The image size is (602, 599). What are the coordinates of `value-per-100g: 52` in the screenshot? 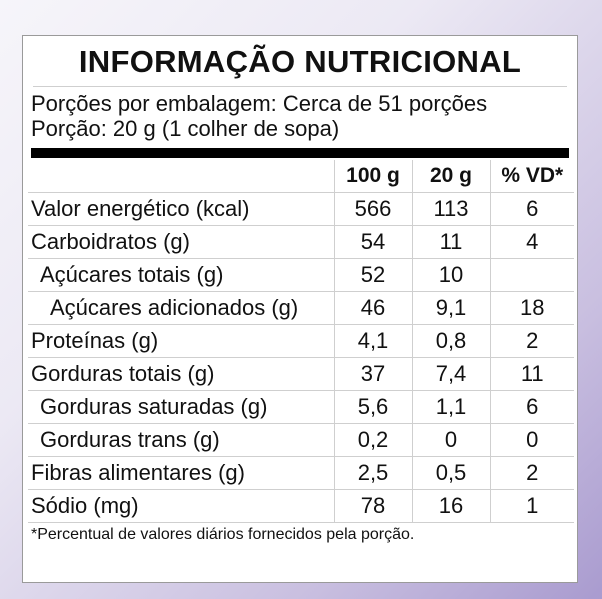 It's located at (372, 275).